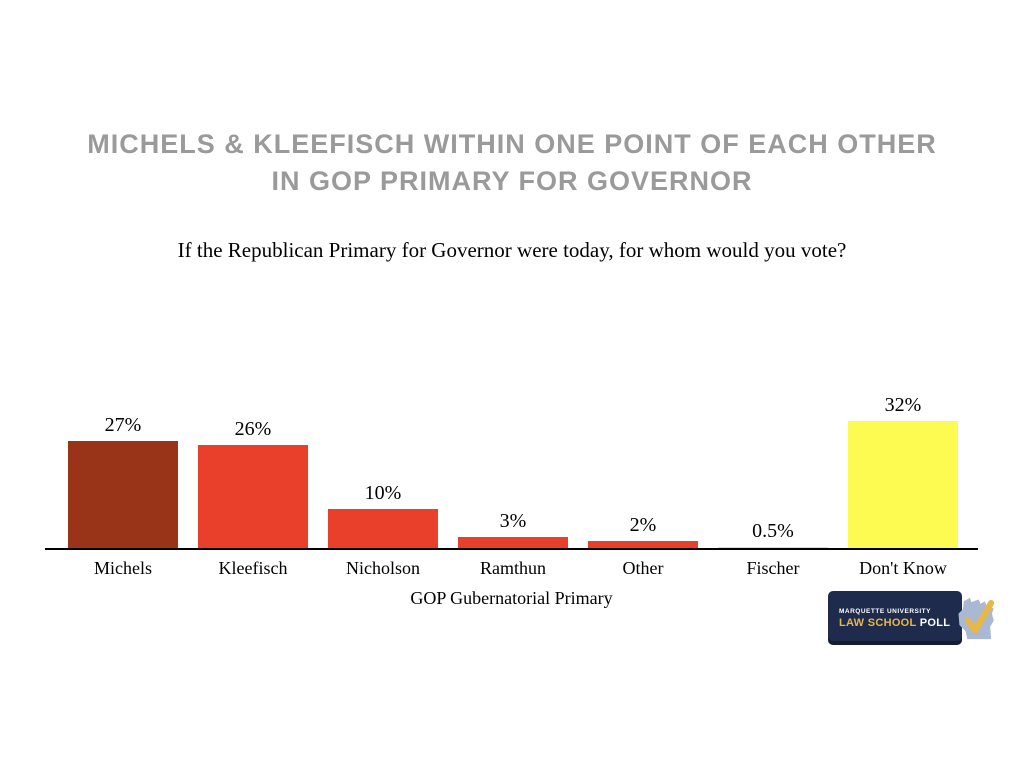 Image resolution: width=1024 pixels, height=768 pixels. What do you see at coordinates (935, 622) in the screenshot?
I see `logo-poll-text: POLL` at bounding box center [935, 622].